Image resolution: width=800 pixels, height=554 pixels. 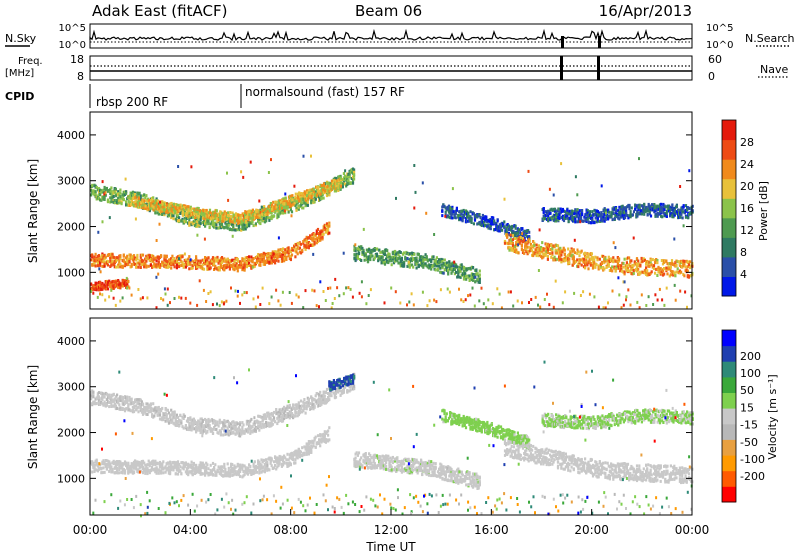 I want to click on nsky-tick-bottom: 10^0, so click(x=72, y=45).